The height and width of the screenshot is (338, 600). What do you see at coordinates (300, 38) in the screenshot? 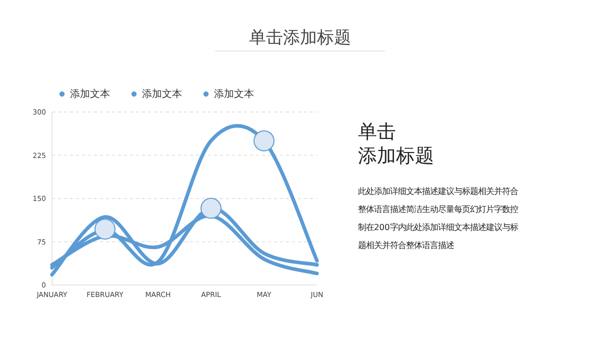
I see `chart-title: 单击添加标题` at bounding box center [300, 38].